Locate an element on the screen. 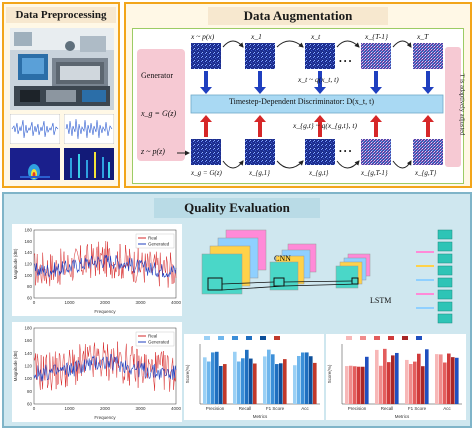 Image resolution: width=474 pixels, height=430 pixels. x-tick-label: 3000 is located at coordinates (140, 302).